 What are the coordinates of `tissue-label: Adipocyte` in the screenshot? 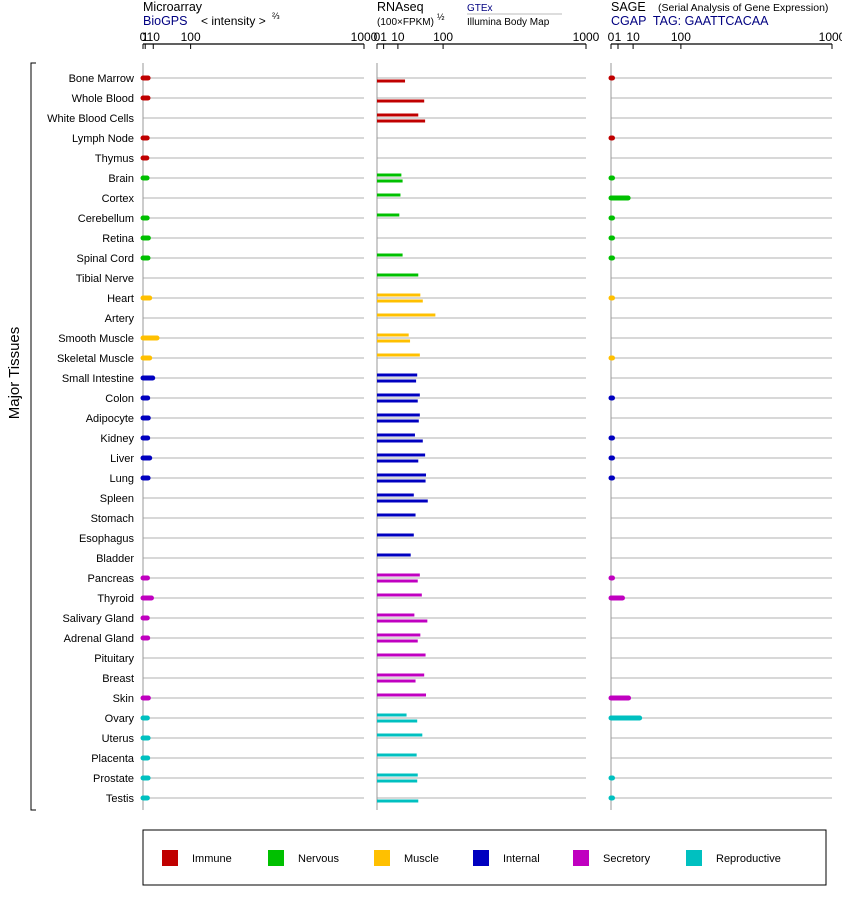 It's located at (110, 419).